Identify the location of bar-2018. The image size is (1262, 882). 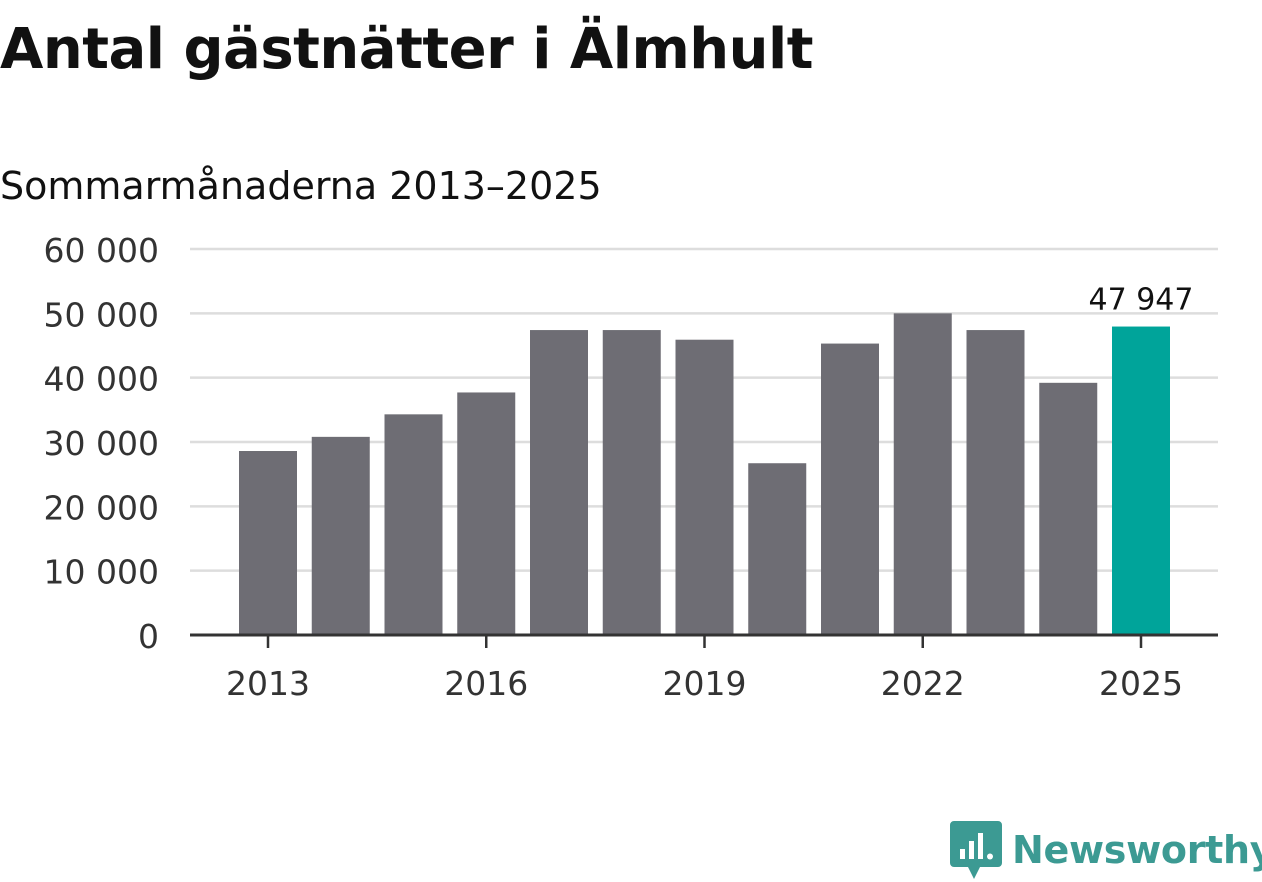
(631, 482).